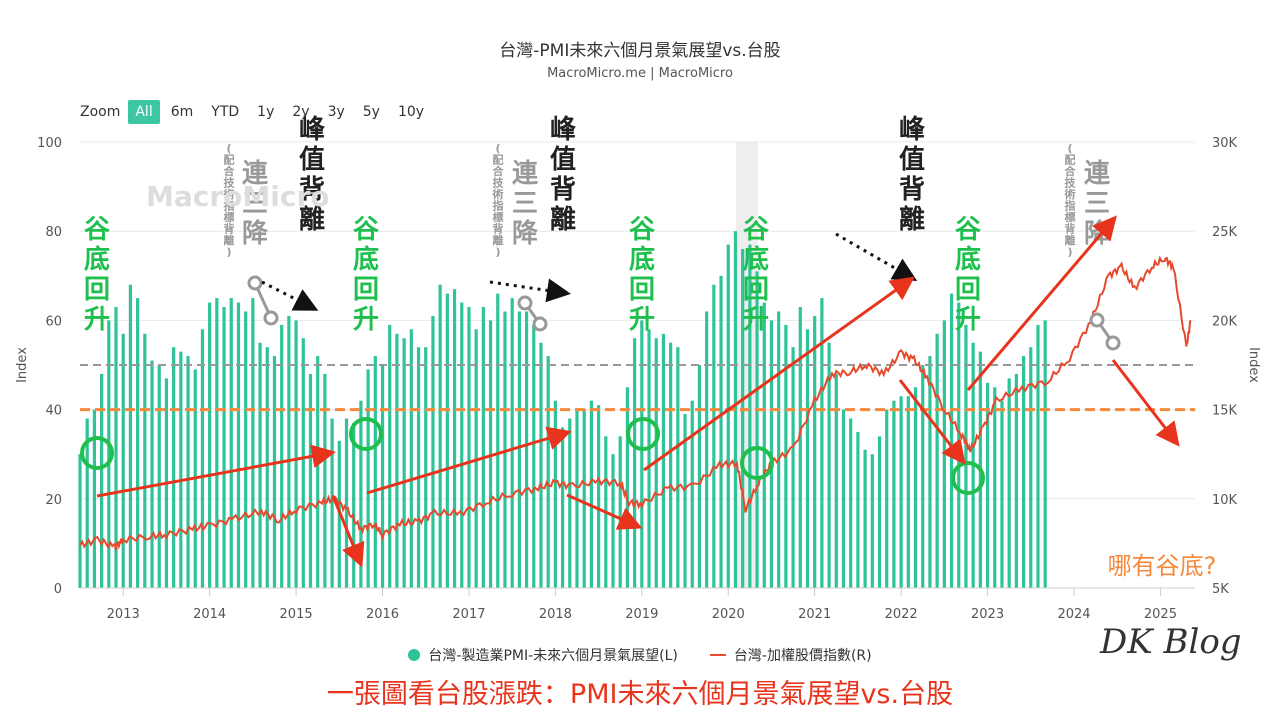  What do you see at coordinates (542, 655) in the screenshot?
I see `legend-item-pmi: 台灣-製造業PMI-未來六個月景氣展望(L)` at bounding box center [542, 655].